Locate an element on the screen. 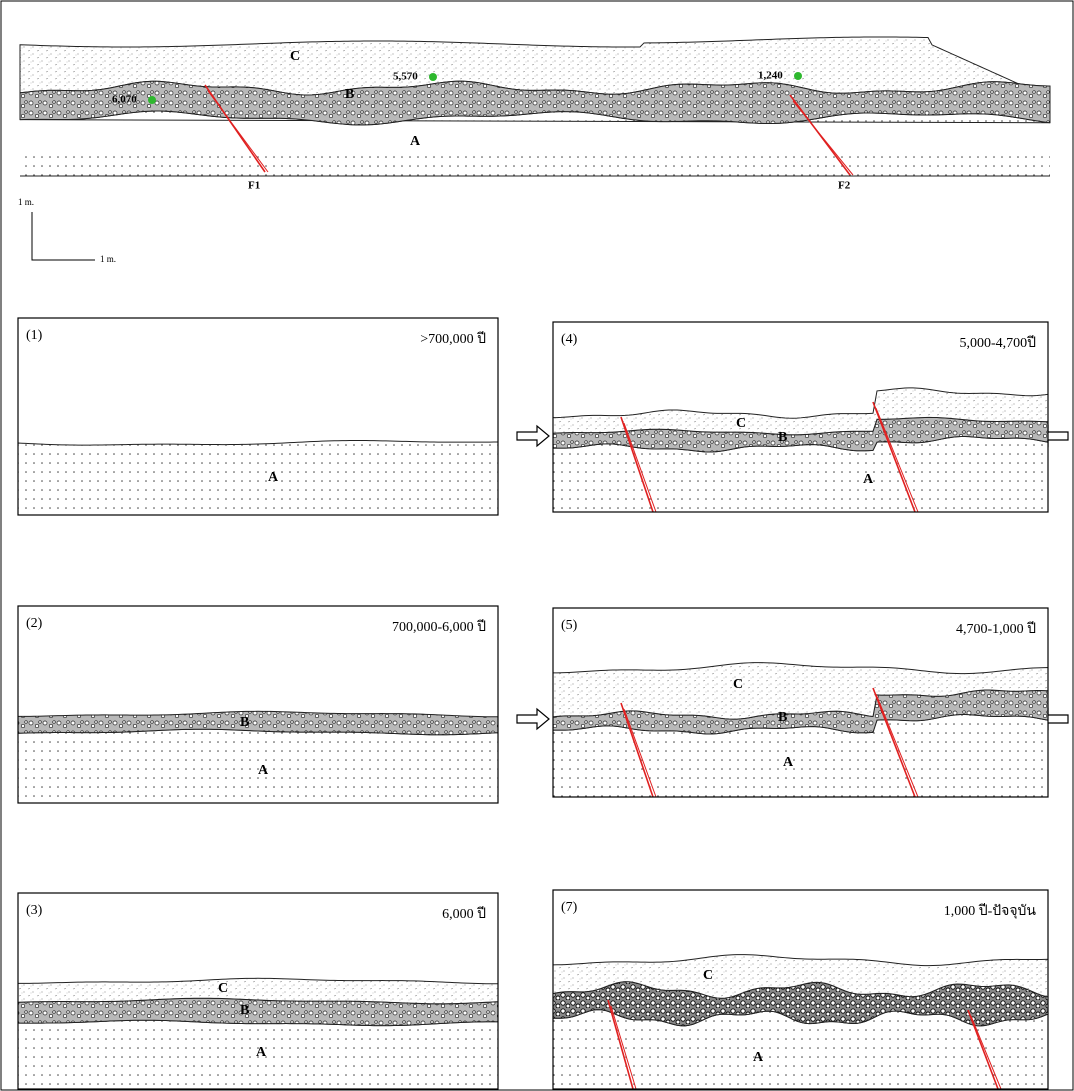  layer-c is located at coordinates (258, 991).